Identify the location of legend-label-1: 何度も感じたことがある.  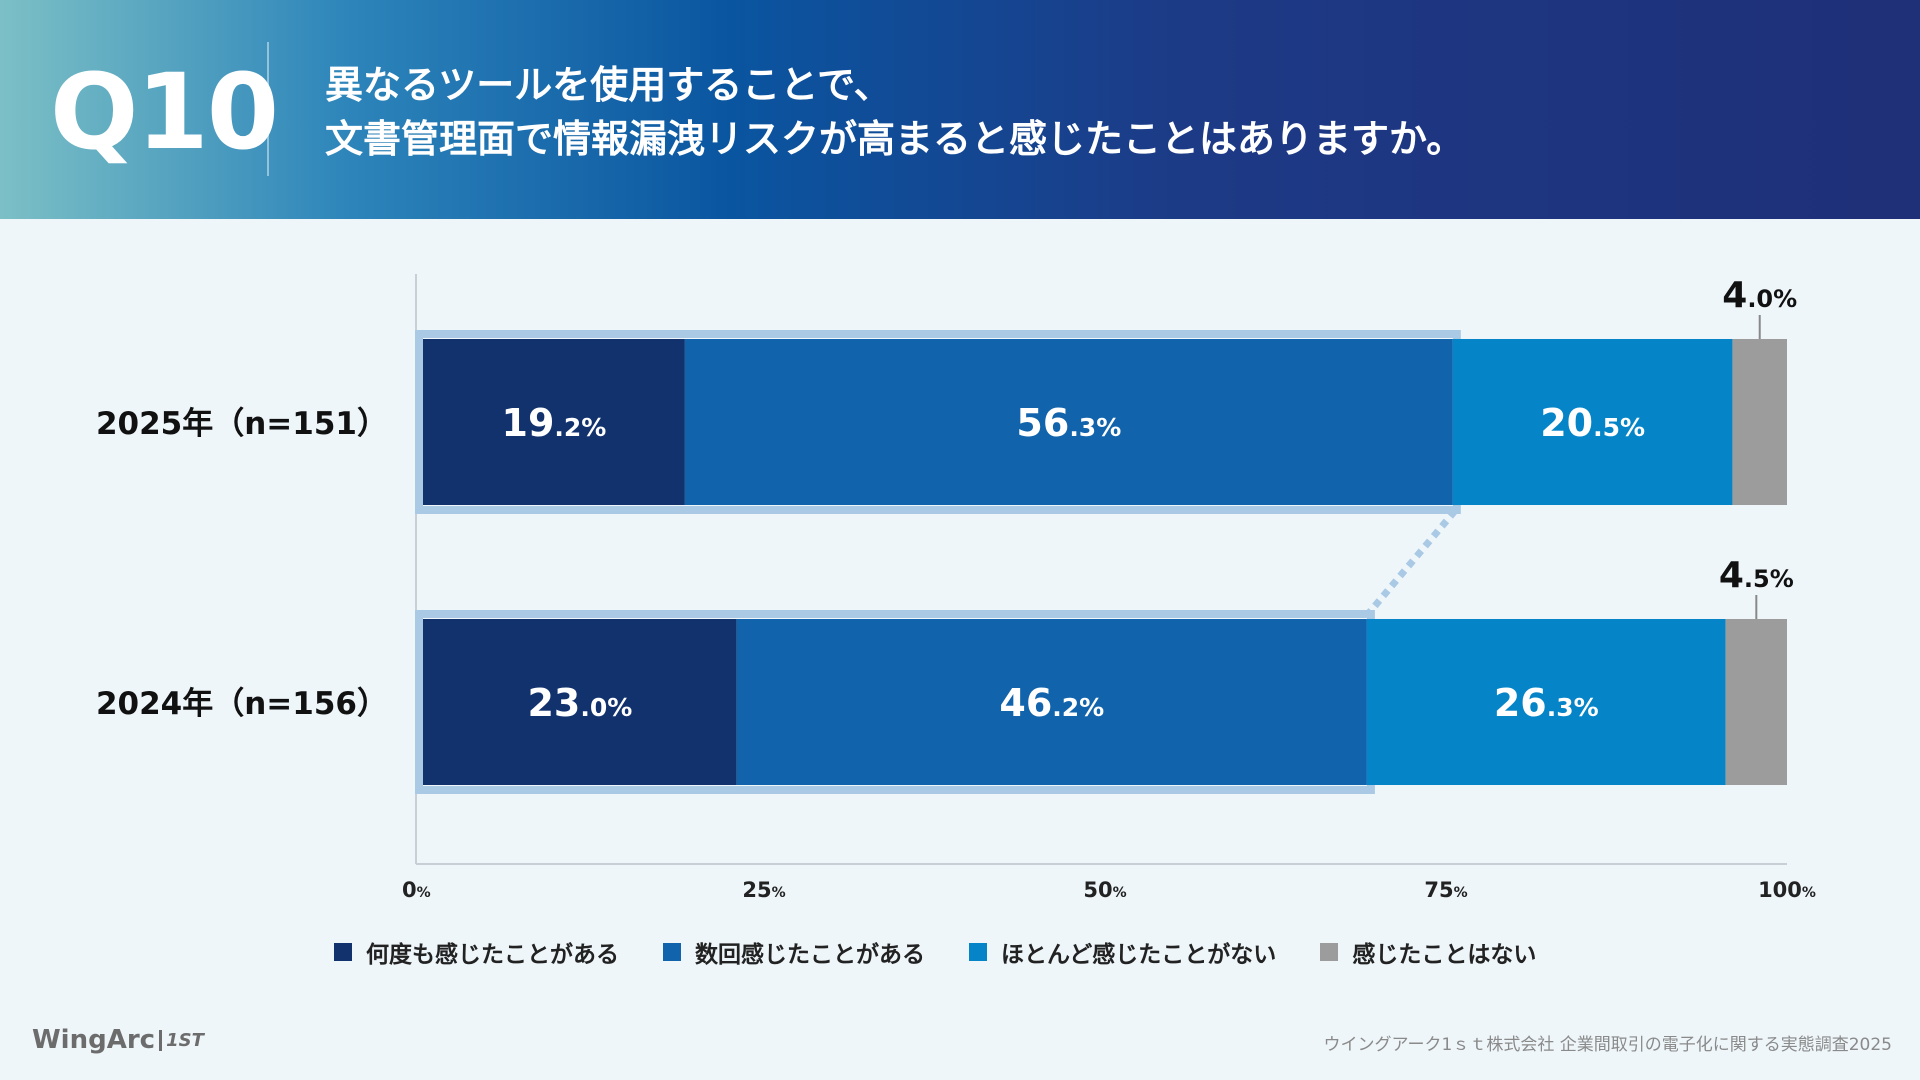
(492, 955).